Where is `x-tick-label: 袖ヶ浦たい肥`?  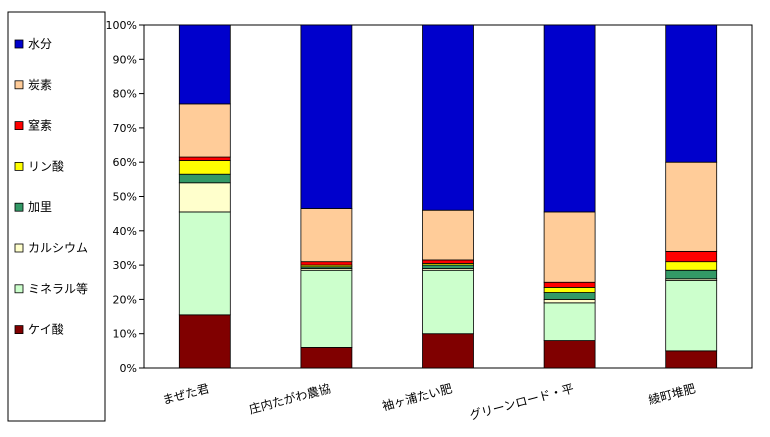 x-tick-label: 袖ヶ浦たい肥 is located at coordinates (416, 396).